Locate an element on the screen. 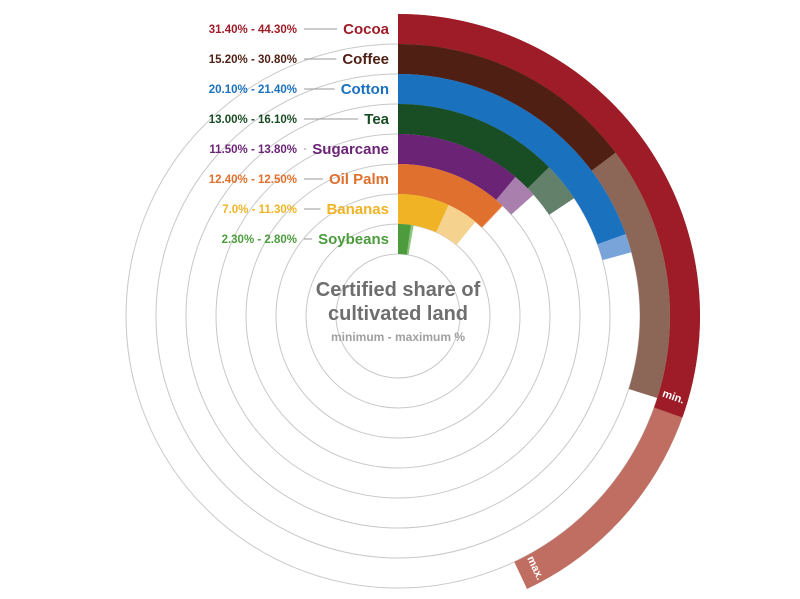 Image resolution: width=800 pixels, height=599 pixels. chart-title-line-2: cultivated land is located at coordinates (398, 314).